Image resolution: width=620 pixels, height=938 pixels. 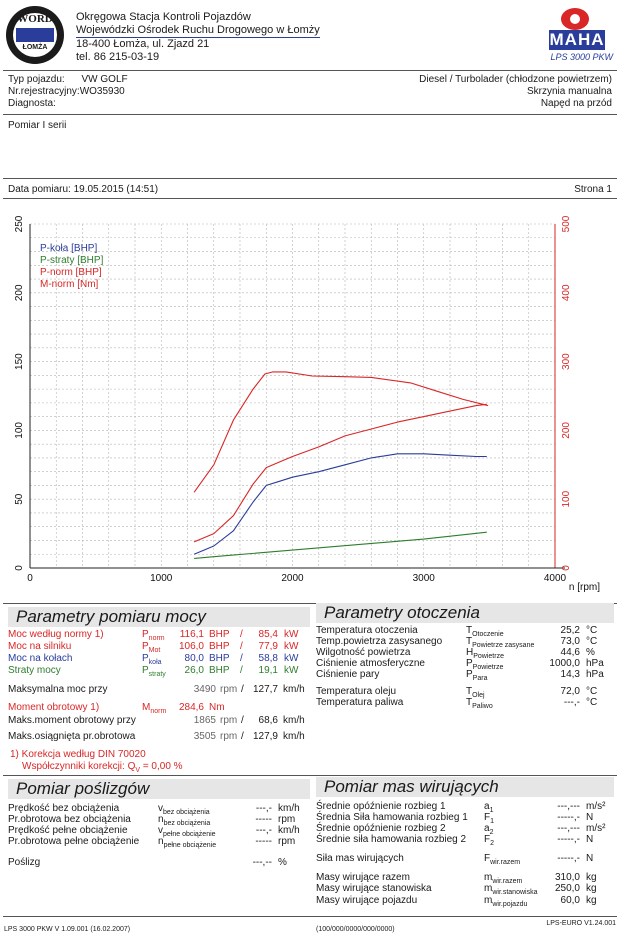 What do you see at coordinates (187, 843) in the screenshot?
I see `slip-param-symbol: npełne obciążenie` at bounding box center [187, 843].